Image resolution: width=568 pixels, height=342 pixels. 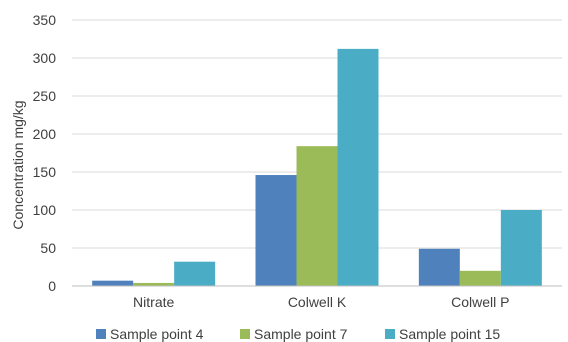 I want to click on y-tick-label: 200, so click(x=45, y=134).